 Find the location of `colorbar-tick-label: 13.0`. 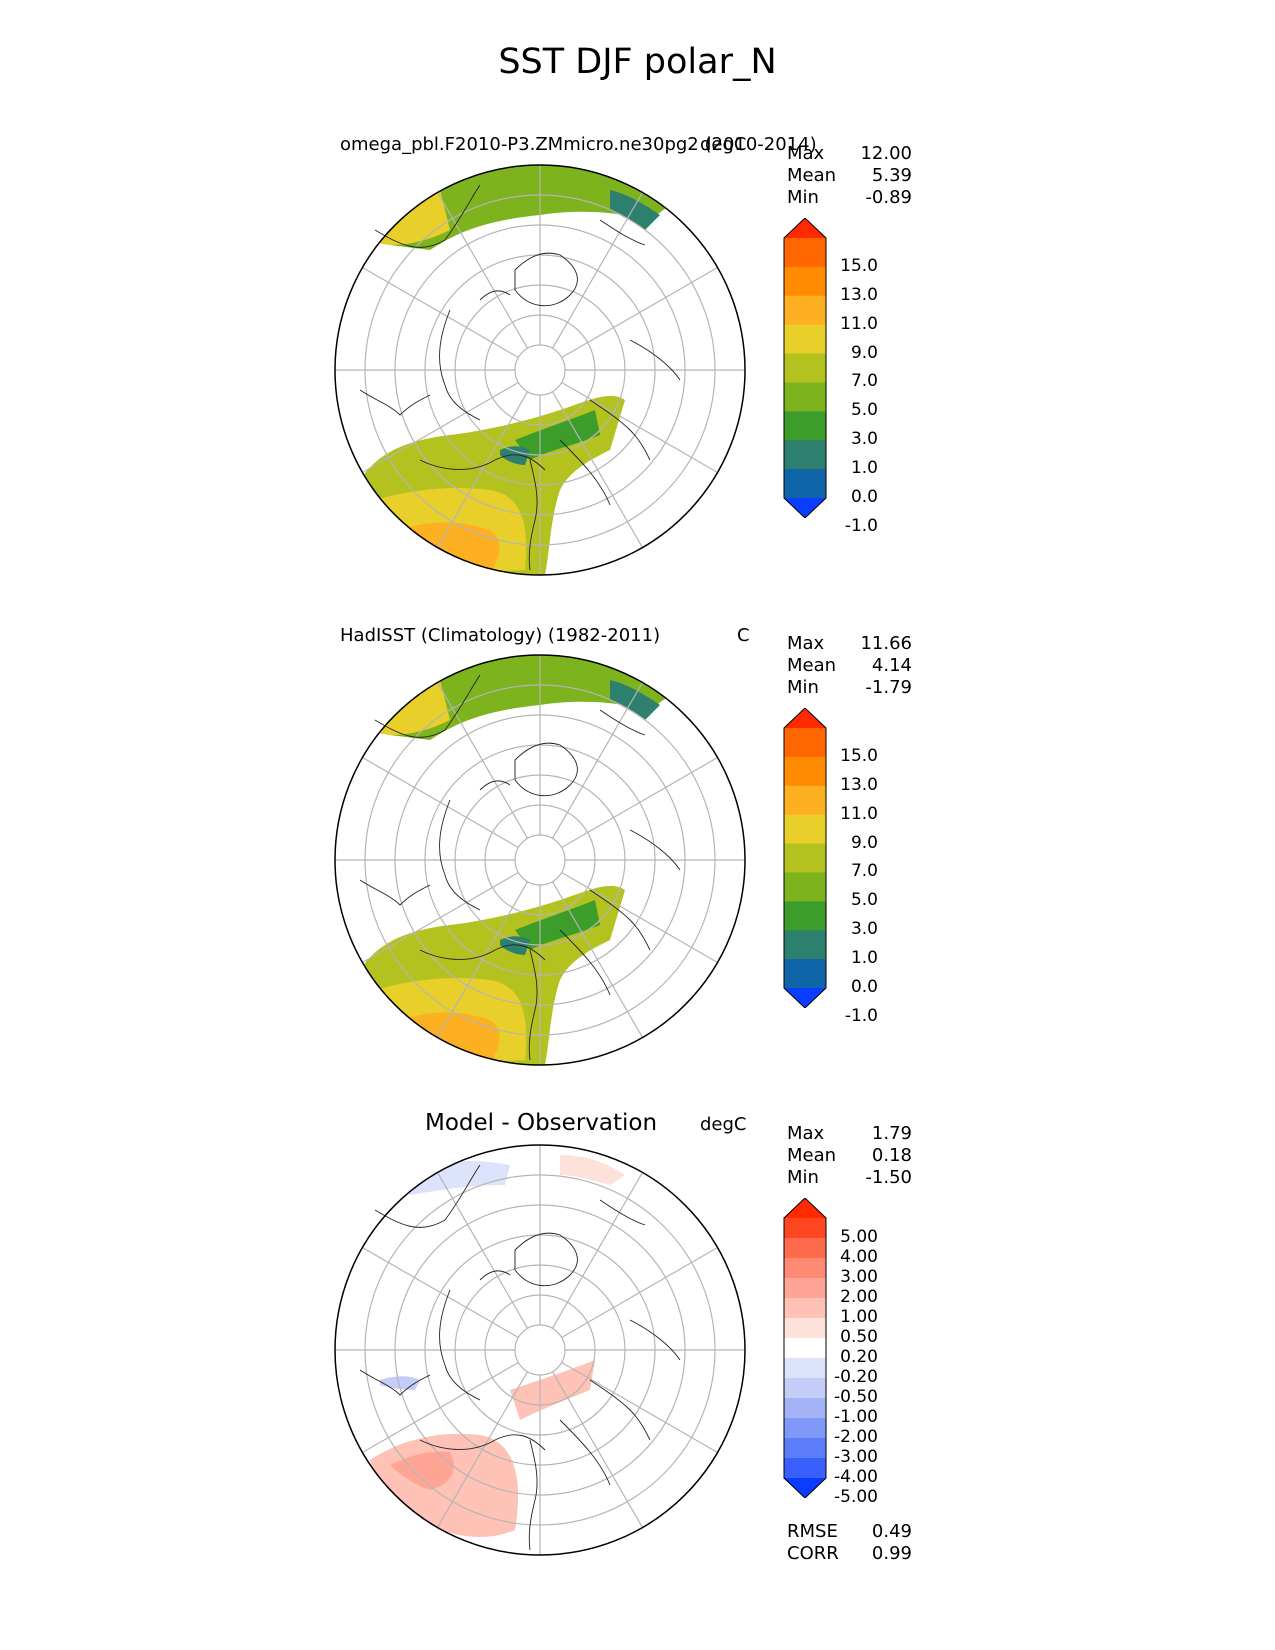

colorbar-tick-label: 13.0 is located at coordinates (859, 294).